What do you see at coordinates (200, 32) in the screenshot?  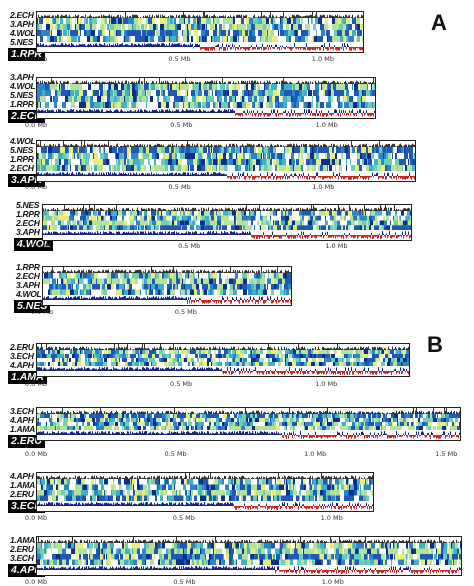 I see `synteny-heatmap` at bounding box center [200, 32].